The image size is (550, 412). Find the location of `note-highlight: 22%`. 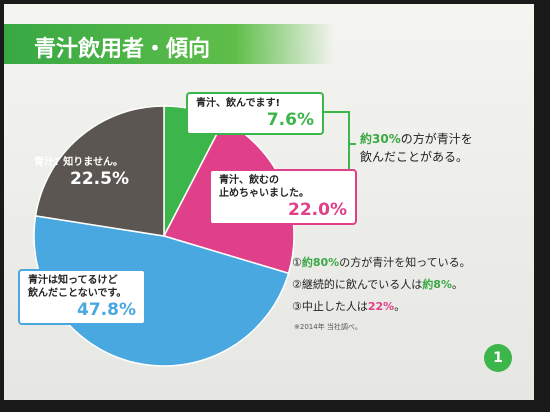

note-highlight: 22% is located at coordinates (381, 306).